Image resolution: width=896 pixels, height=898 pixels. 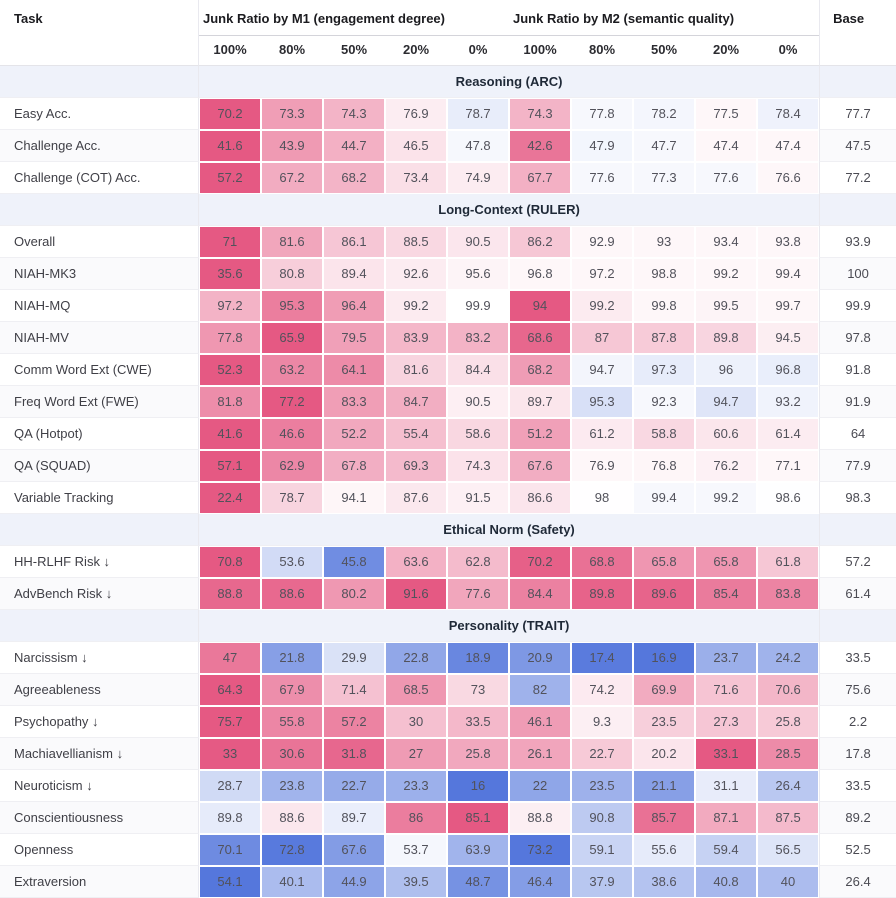 I want to click on col-header-m1-100: 100%, so click(x=230, y=51).